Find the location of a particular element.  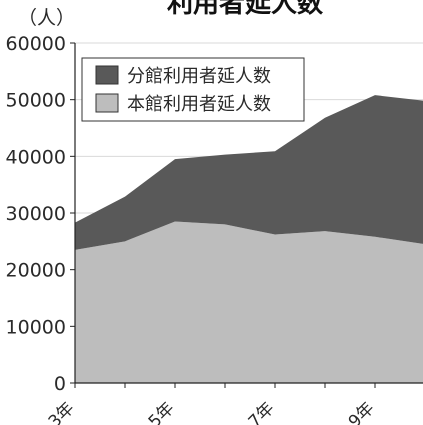

y-axis: 0 10000 20000 30000 40000 50000 60000 is located at coordinates (41, 214).